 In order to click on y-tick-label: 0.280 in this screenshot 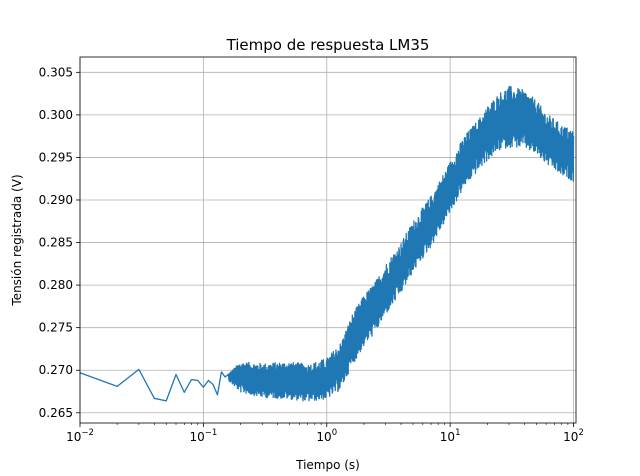, I will do `click(56, 285)`.